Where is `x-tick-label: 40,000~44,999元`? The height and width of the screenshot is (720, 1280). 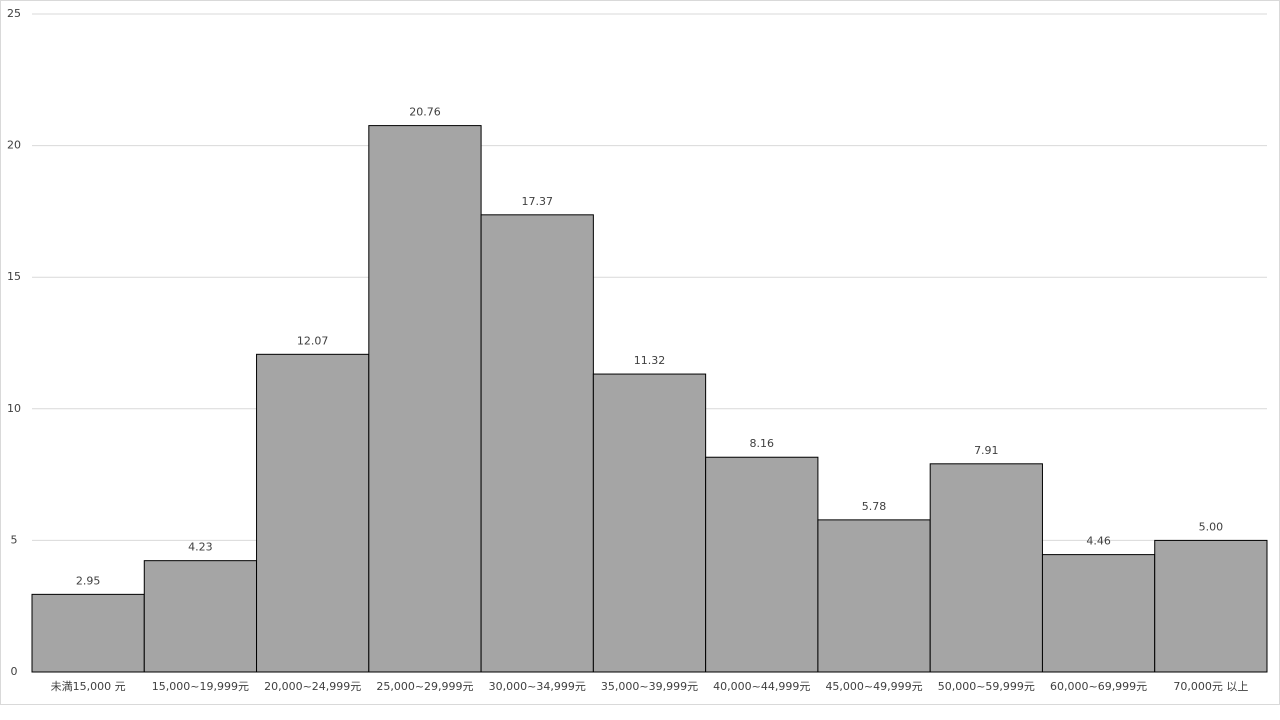
x-tick-label: 40,000~44,999元 is located at coordinates (761, 686).